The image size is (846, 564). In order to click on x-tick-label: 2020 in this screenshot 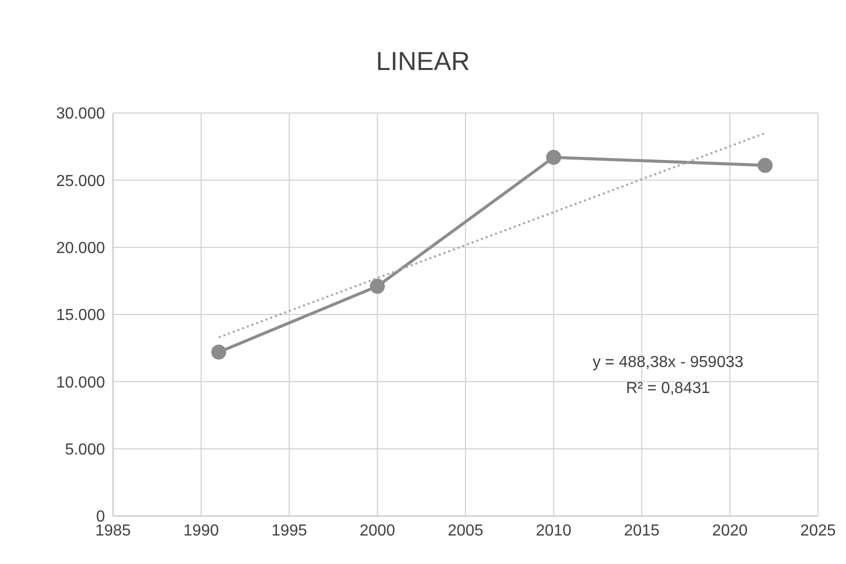, I will do `click(730, 531)`.